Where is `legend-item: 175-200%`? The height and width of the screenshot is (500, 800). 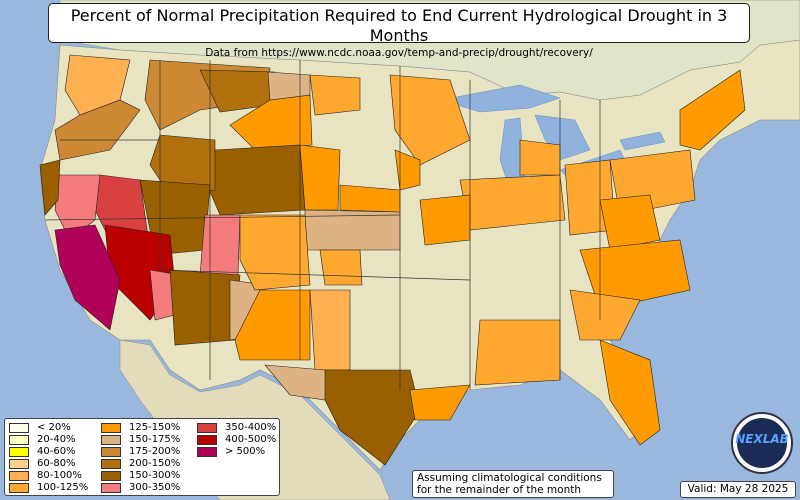
legend-item: 175-200% is located at coordinates (149, 452).